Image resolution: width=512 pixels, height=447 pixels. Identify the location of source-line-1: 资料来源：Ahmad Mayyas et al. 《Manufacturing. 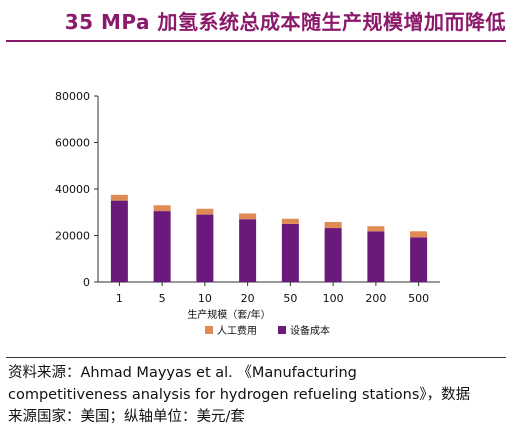
(182, 373).